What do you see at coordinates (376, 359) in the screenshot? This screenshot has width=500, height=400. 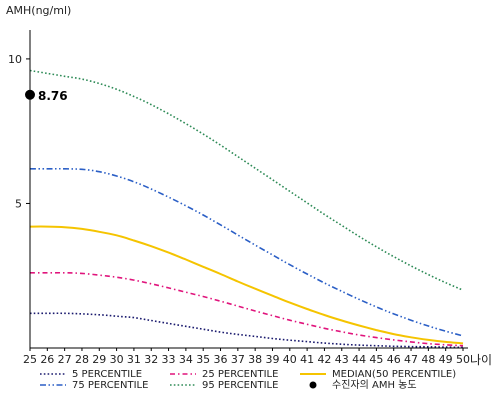 I see `x-tick-label: 45` at bounding box center [376, 359].